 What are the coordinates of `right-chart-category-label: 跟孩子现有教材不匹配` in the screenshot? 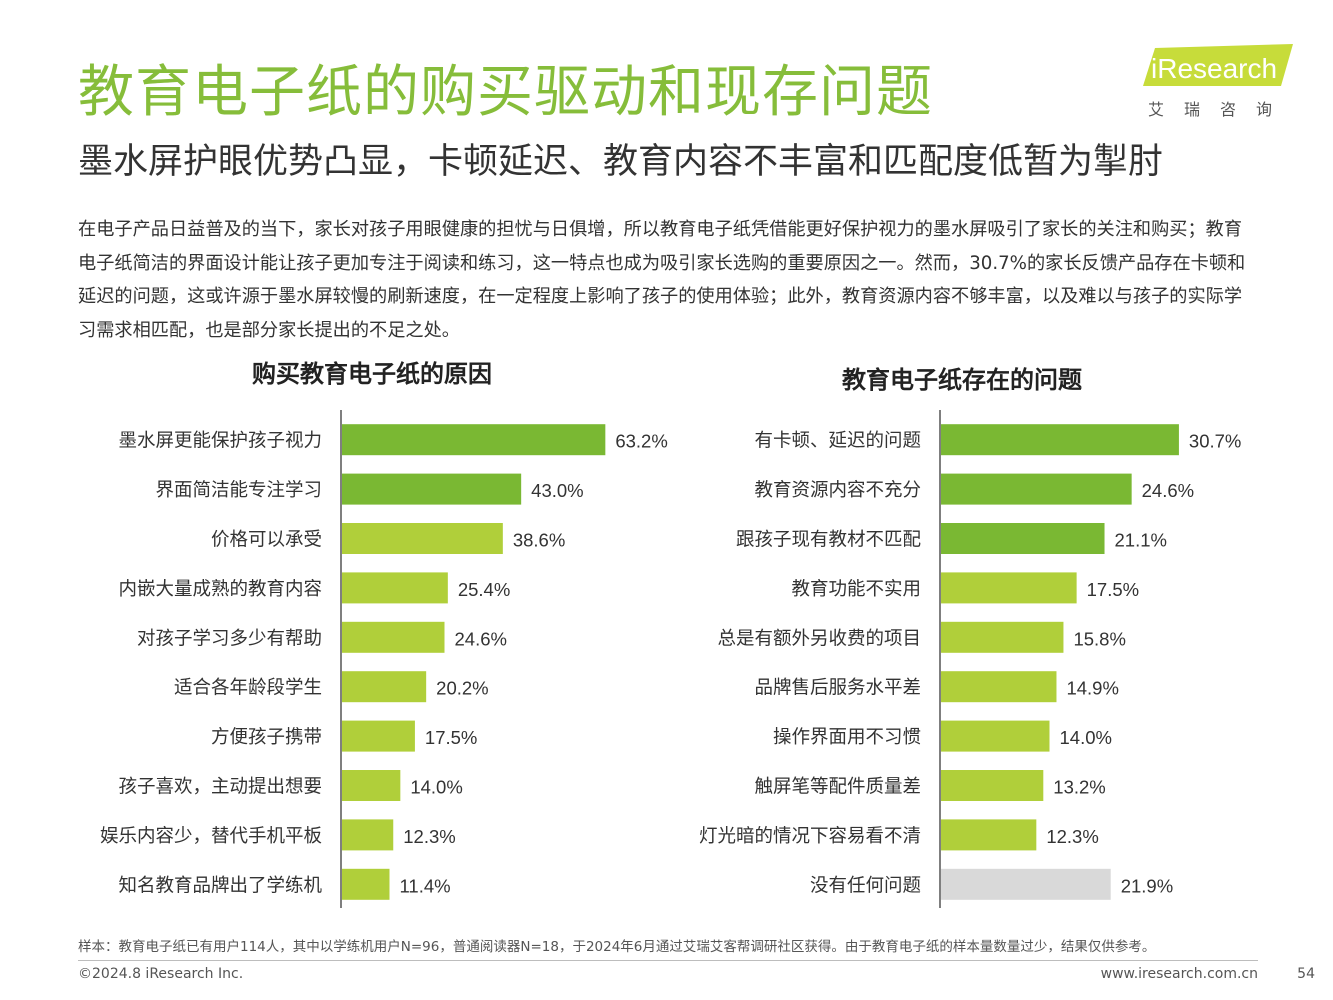 It's located at (828, 540).